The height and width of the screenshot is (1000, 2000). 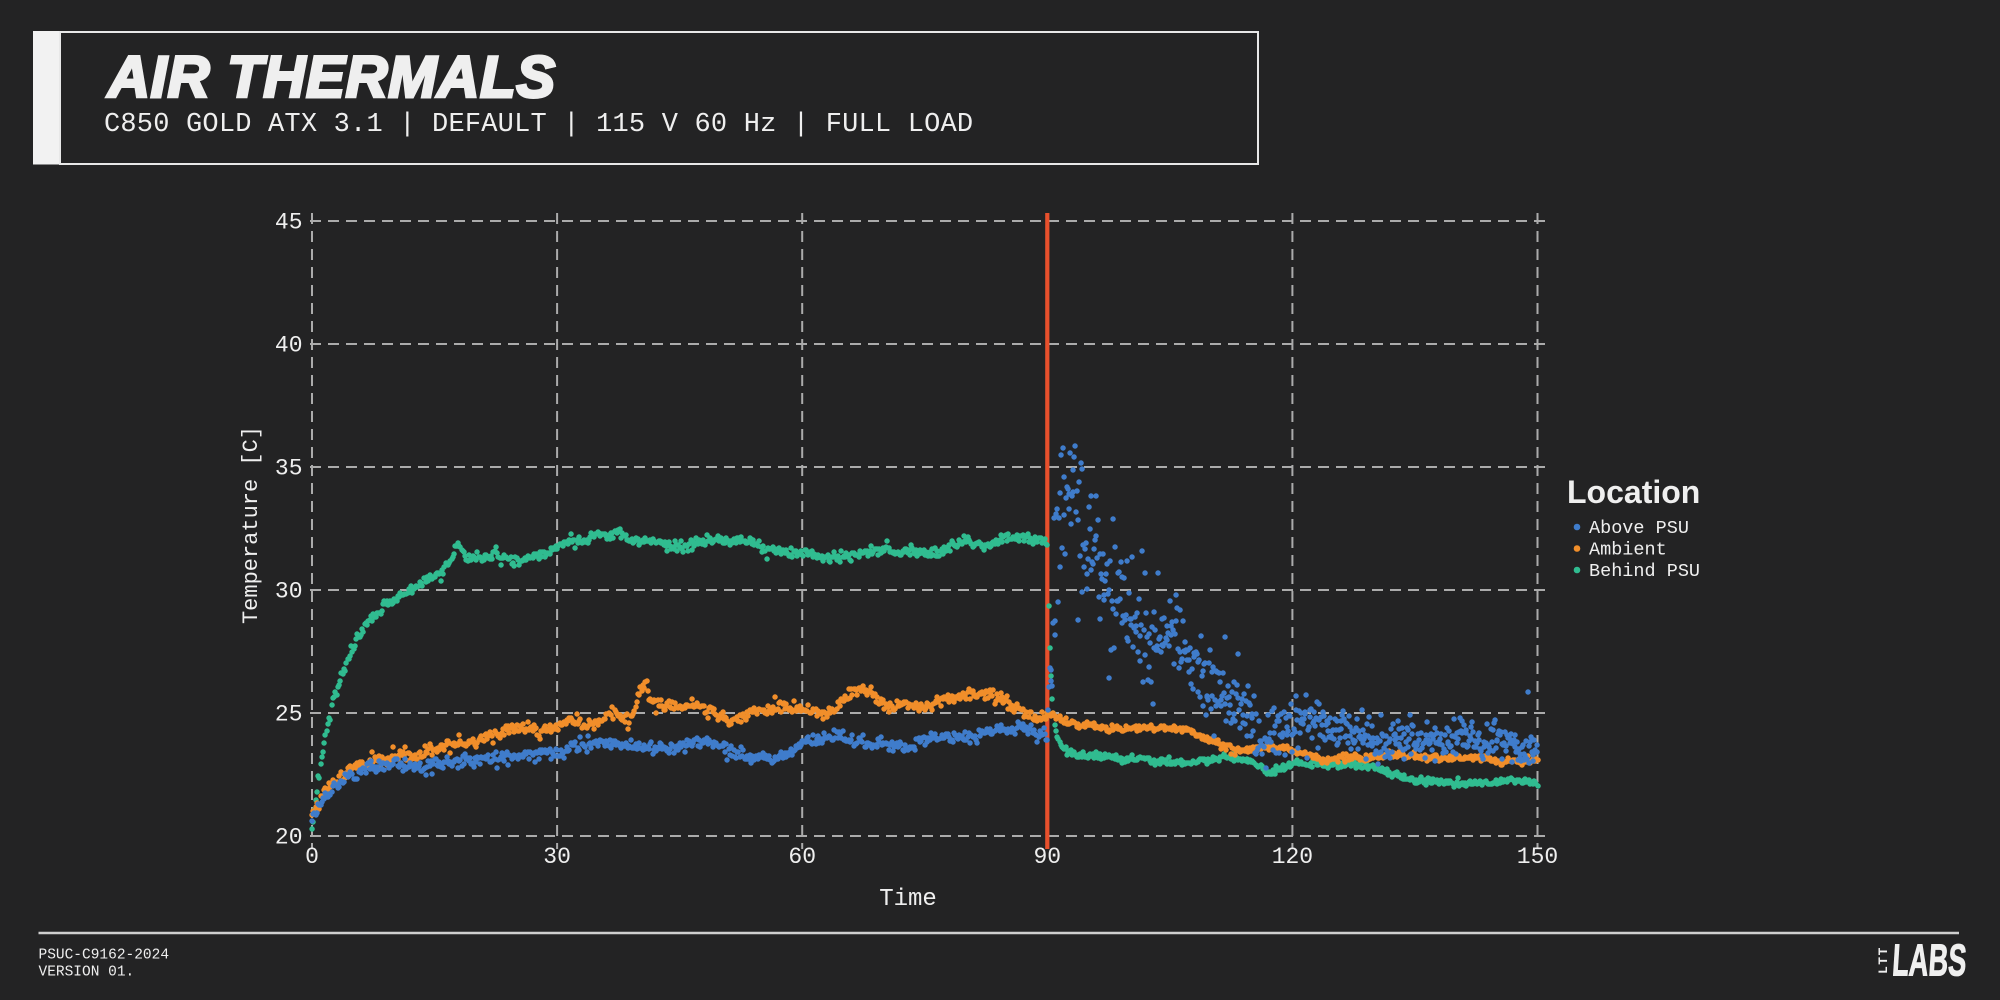 What do you see at coordinates (312, 857) in the screenshot?
I see `svg-text: 0` at bounding box center [312, 857].